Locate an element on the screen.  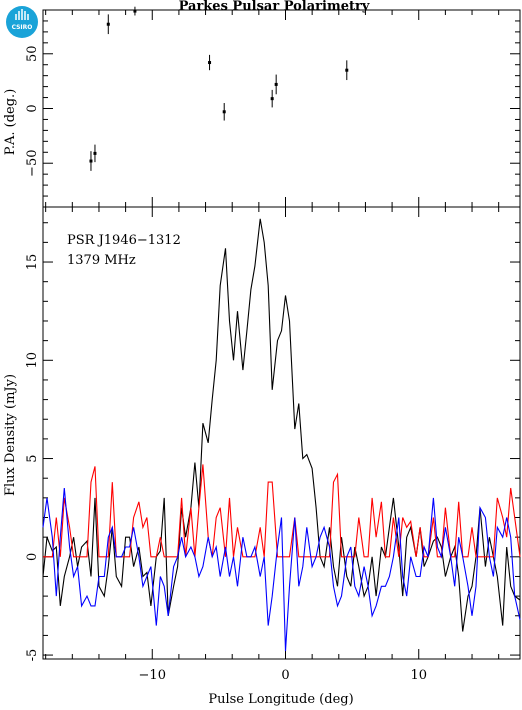
pa-y-axis-label: P.A. (deg.) is located at coordinates (10, 122).